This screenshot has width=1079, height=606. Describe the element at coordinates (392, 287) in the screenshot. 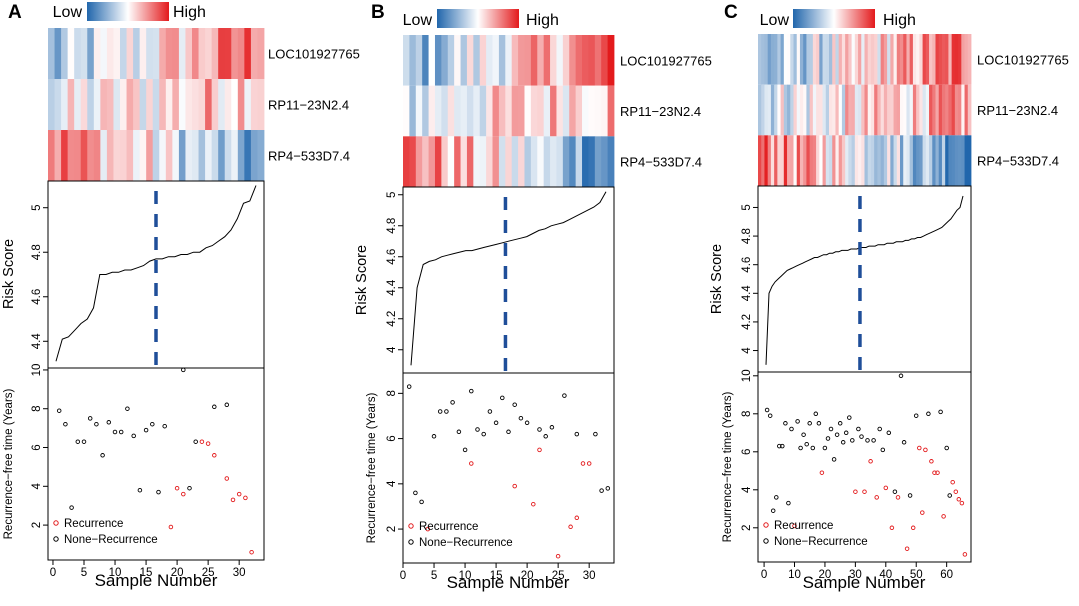

I see `risk-ytick-label: 4.4` at that location.